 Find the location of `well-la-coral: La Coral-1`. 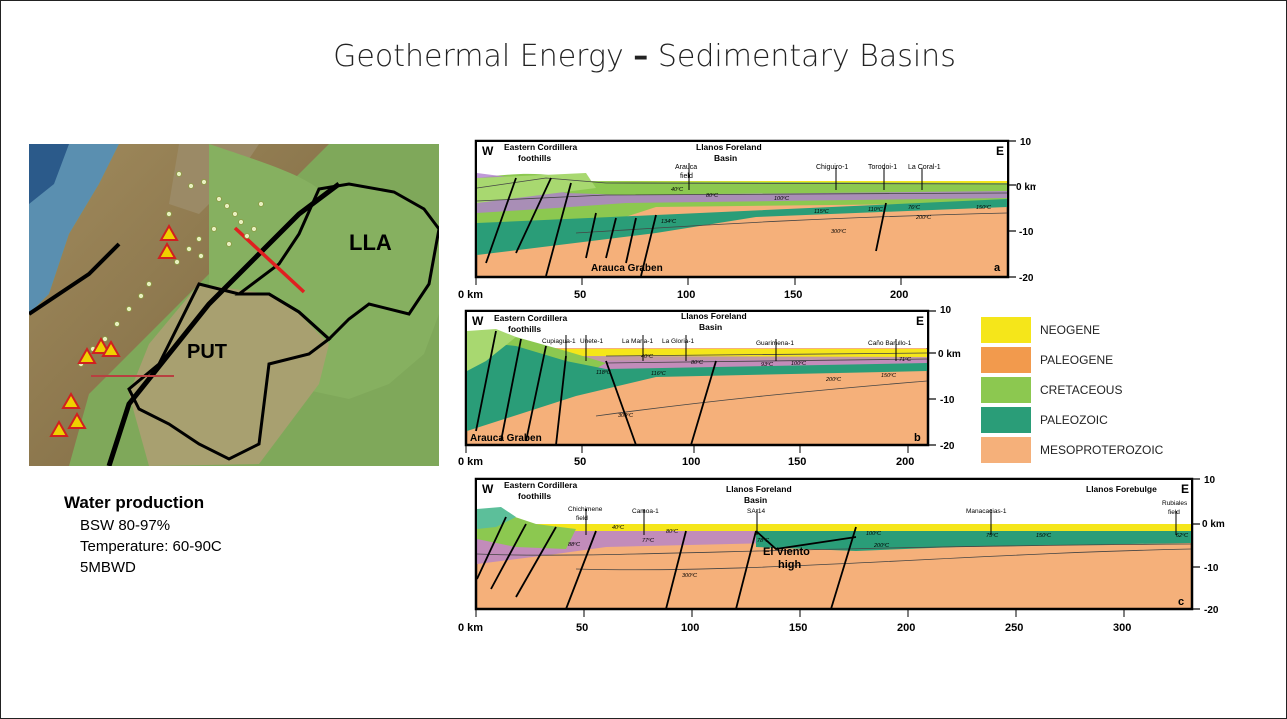

well-la-coral: La Coral-1 is located at coordinates (924, 167).